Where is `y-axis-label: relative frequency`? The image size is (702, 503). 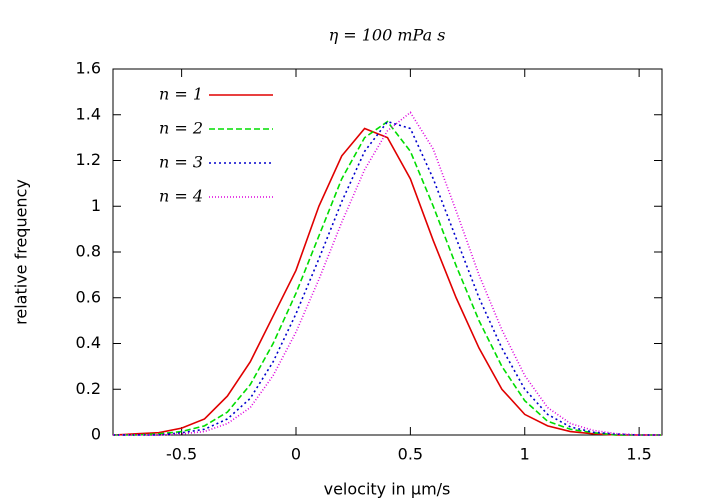
y-axis-label: relative frequency is located at coordinates (21, 252).